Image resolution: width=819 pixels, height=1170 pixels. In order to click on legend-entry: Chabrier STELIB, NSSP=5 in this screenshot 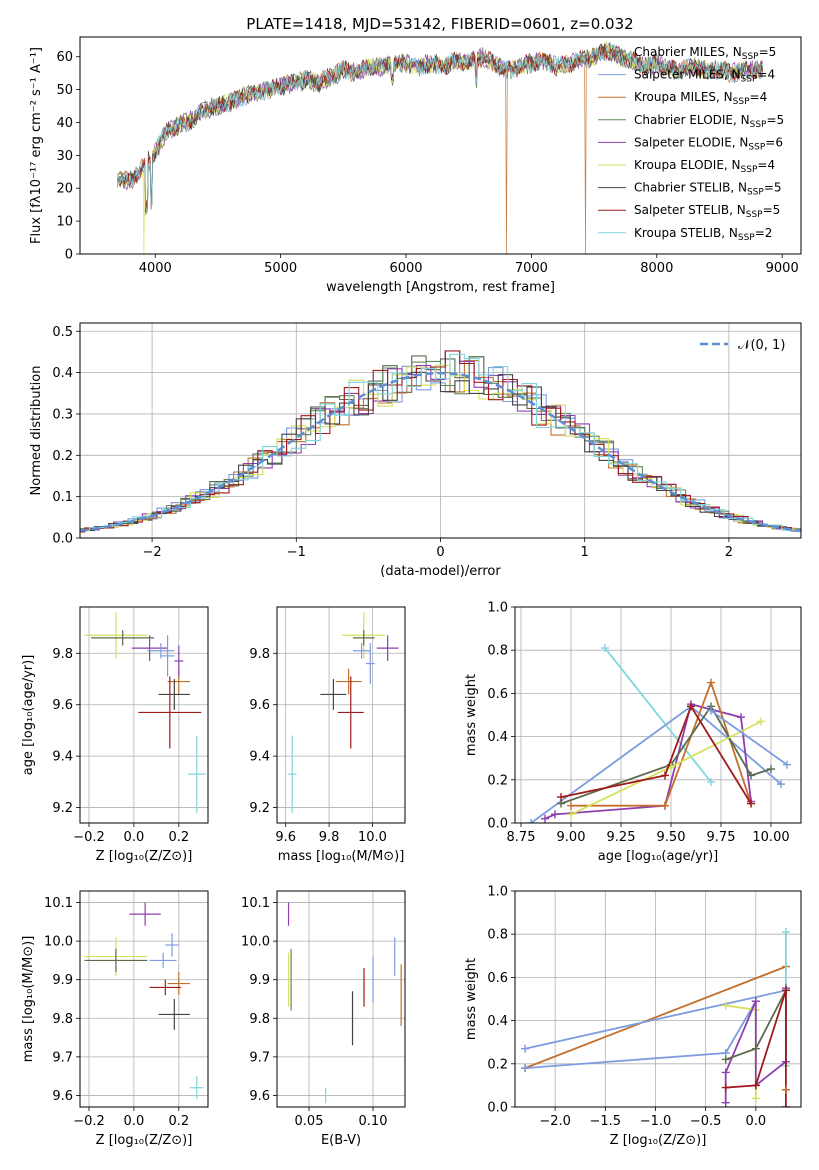, I will do `click(708, 189)`.